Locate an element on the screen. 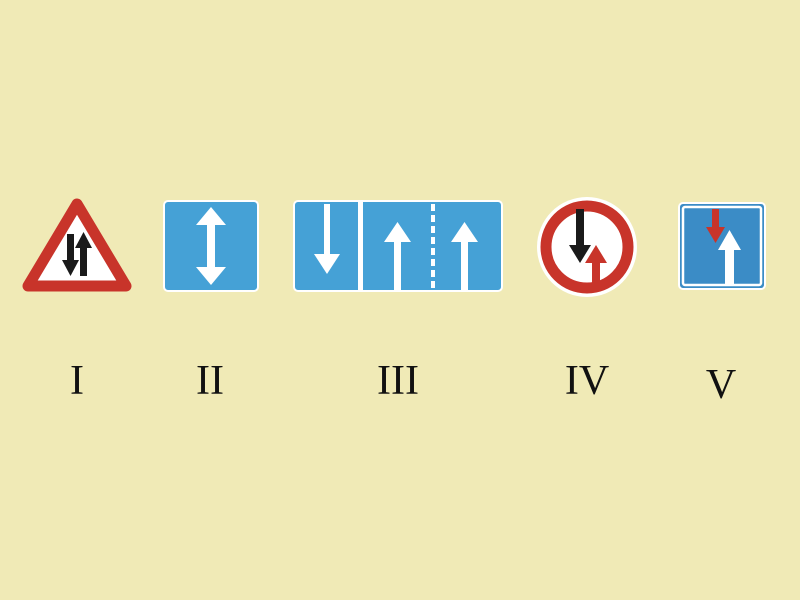 The height and width of the screenshot is (600, 800). two-way-traffic-warning-icon is located at coordinates (77, 245).